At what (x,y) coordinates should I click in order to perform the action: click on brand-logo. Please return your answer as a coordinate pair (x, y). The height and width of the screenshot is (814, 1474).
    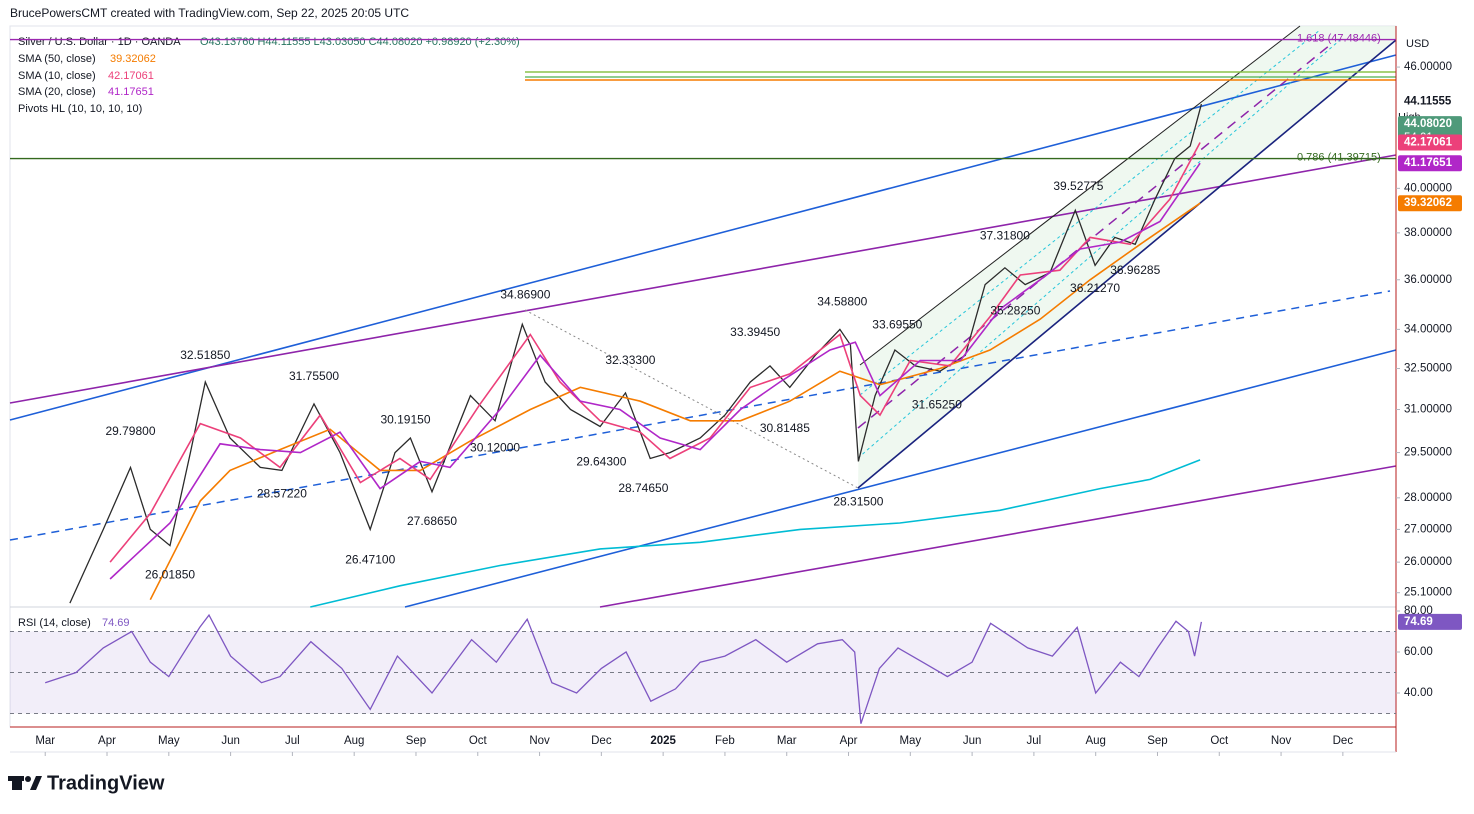
    Looking at the image, I should click on (25, 783).